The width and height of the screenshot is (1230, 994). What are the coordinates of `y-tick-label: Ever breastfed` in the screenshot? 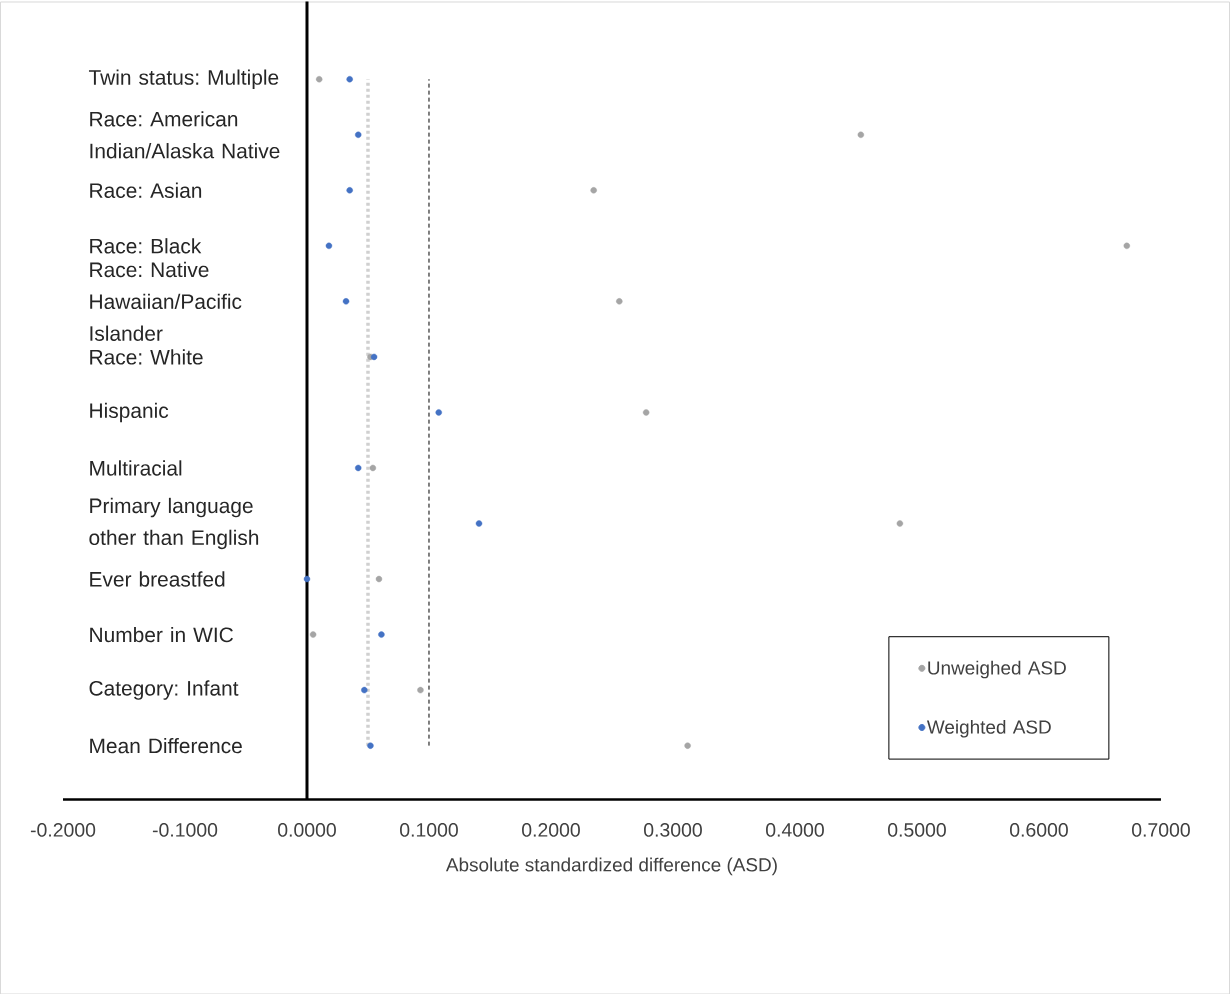 It's located at (157, 579).